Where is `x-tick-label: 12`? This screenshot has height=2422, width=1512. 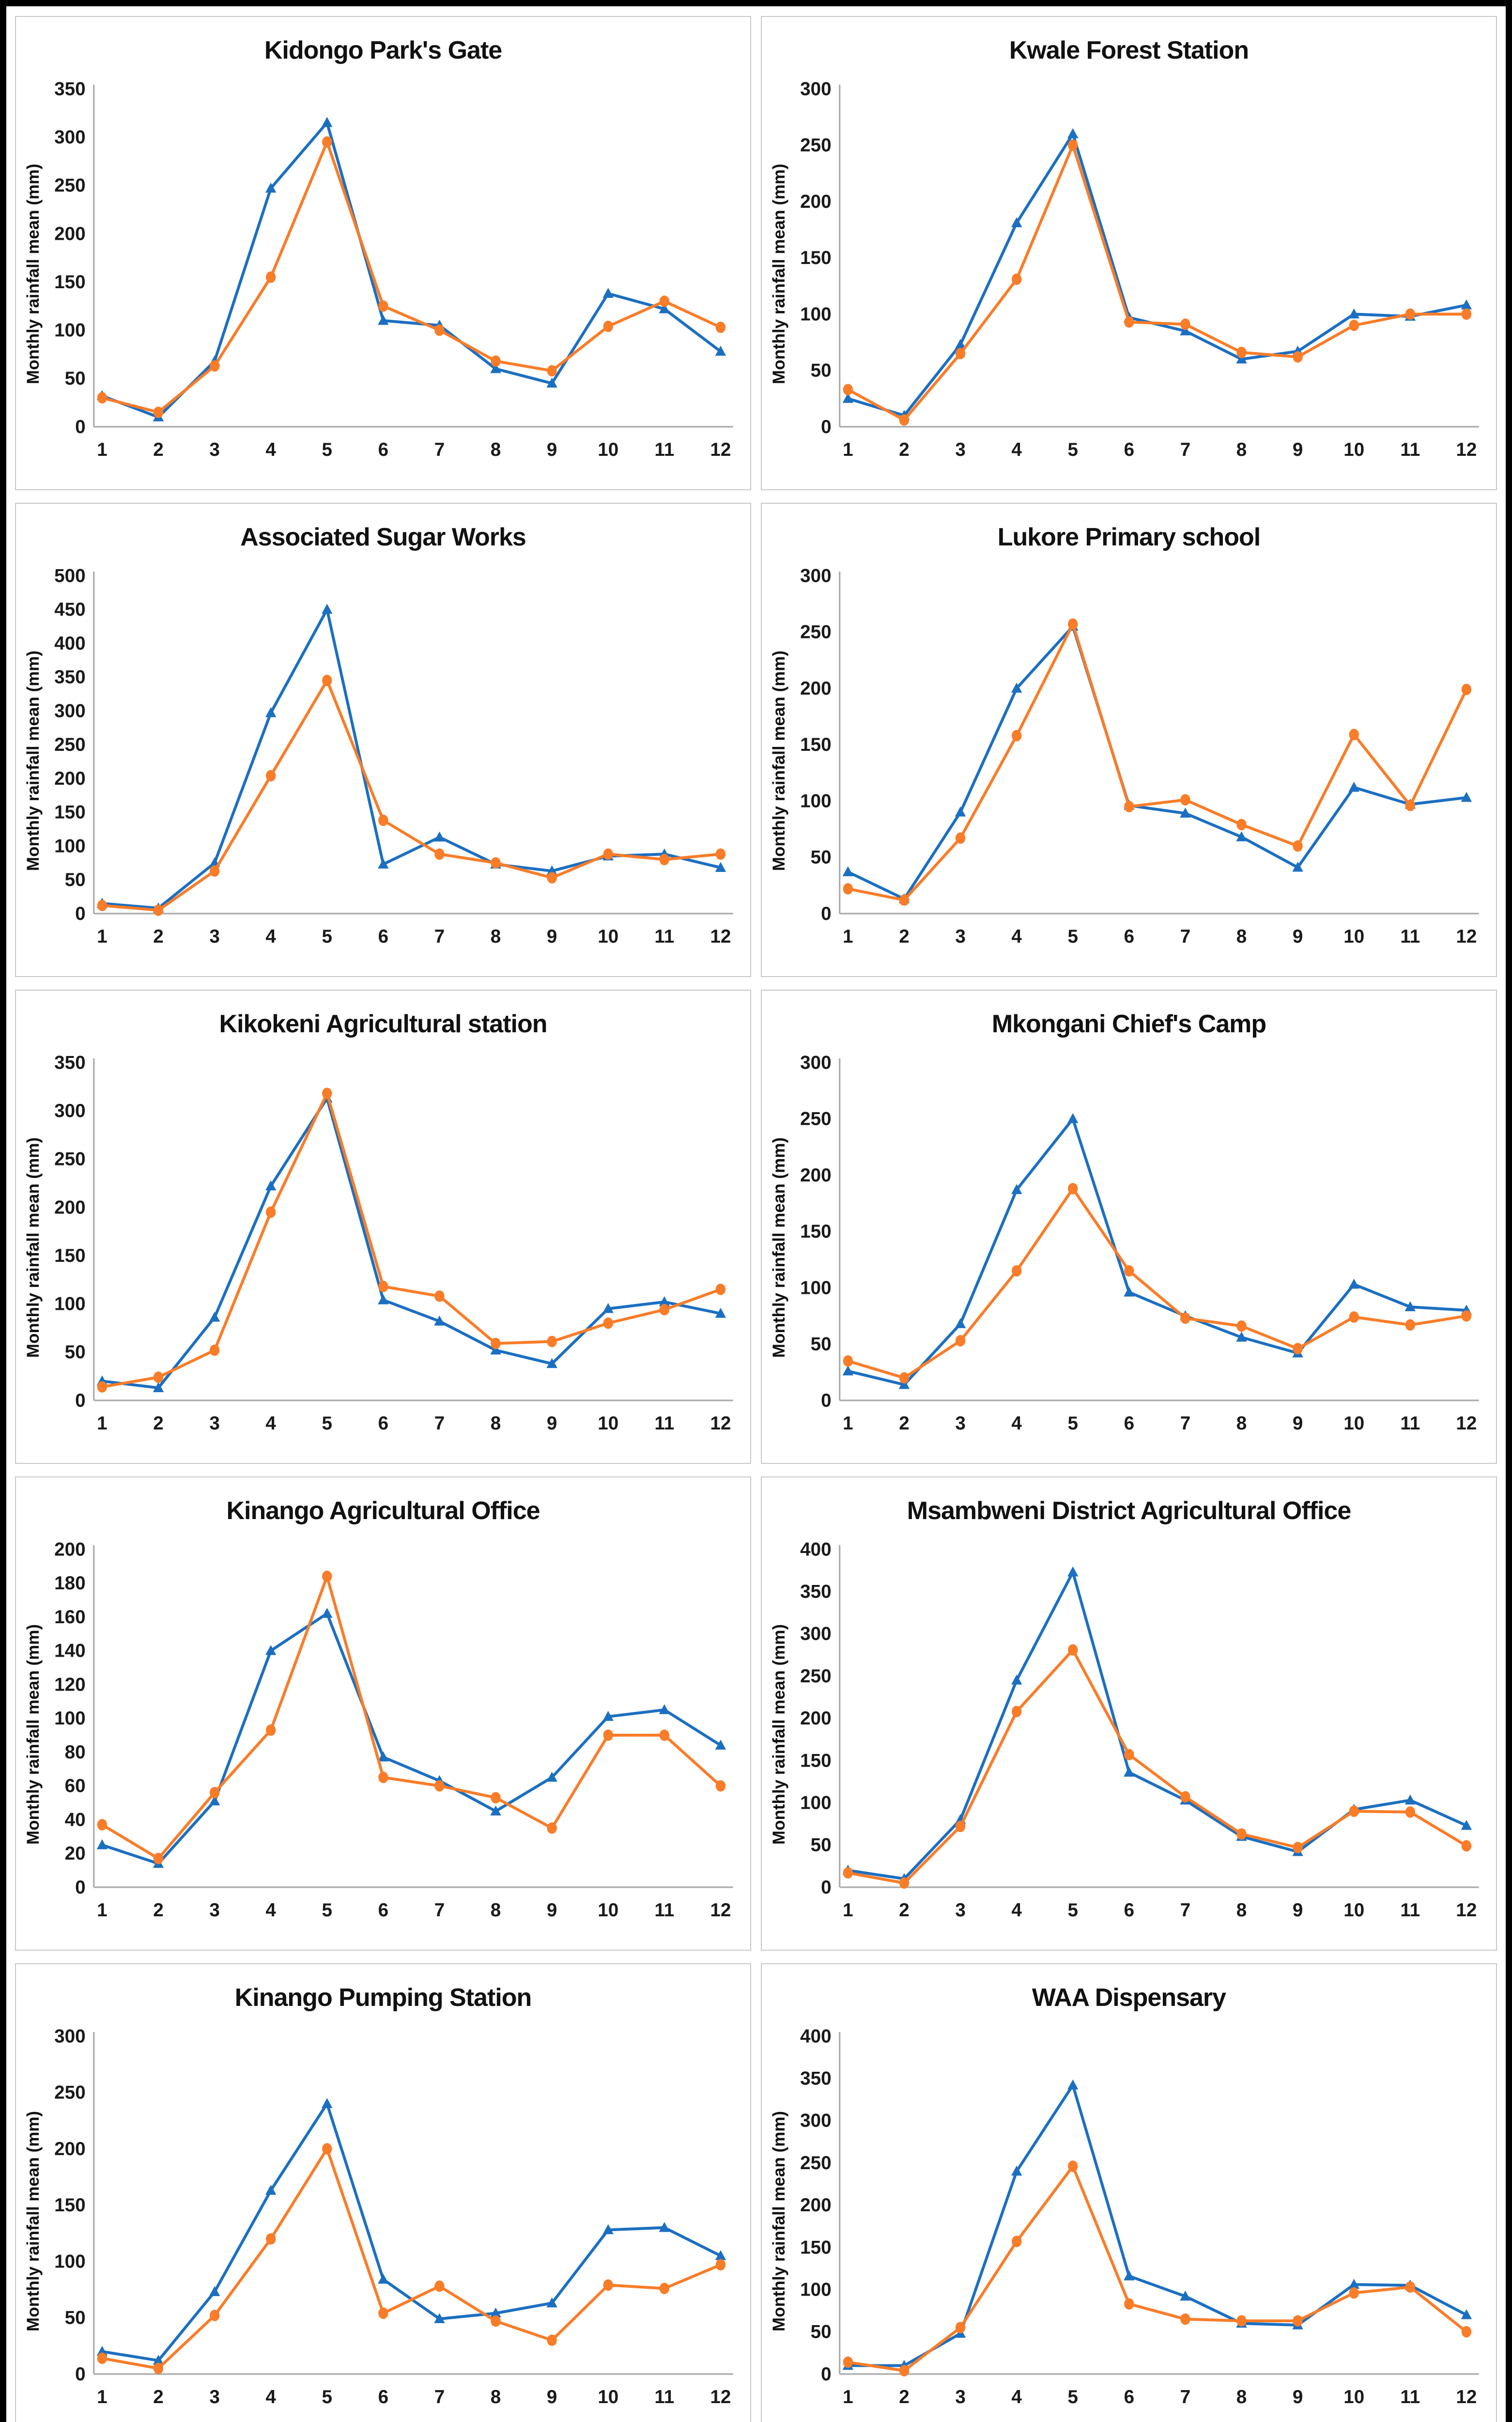
x-tick-label: 12 is located at coordinates (1466, 1910).